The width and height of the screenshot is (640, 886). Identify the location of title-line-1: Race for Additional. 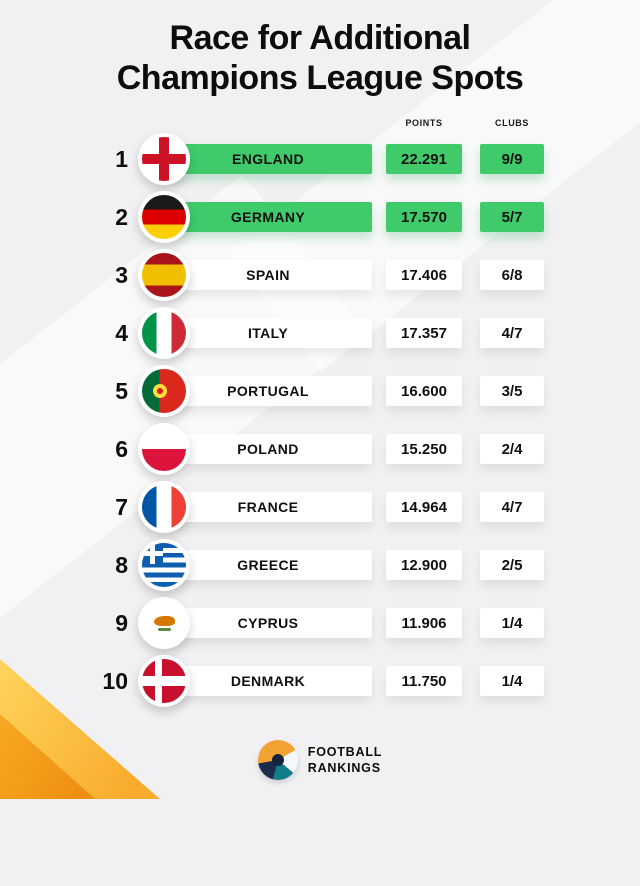
(320, 38).